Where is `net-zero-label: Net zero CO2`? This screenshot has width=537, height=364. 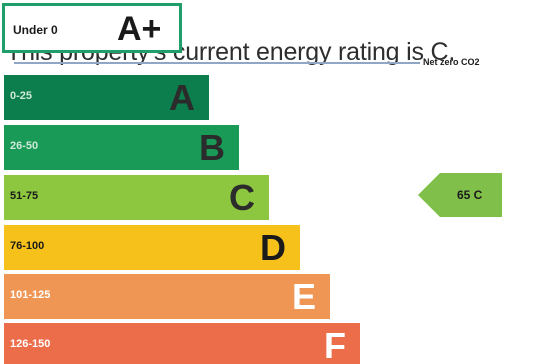
net-zero-label: Net zero CO2 is located at coordinates (451, 62).